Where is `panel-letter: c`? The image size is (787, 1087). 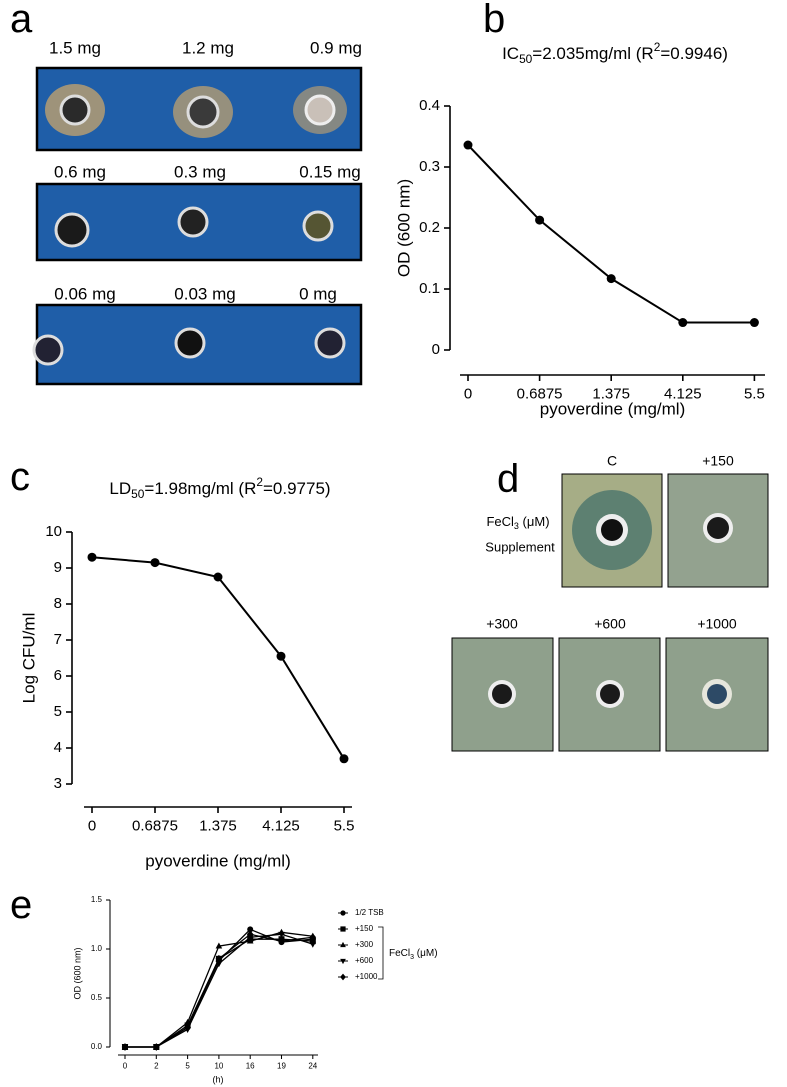 panel-letter: c is located at coordinates (20, 477).